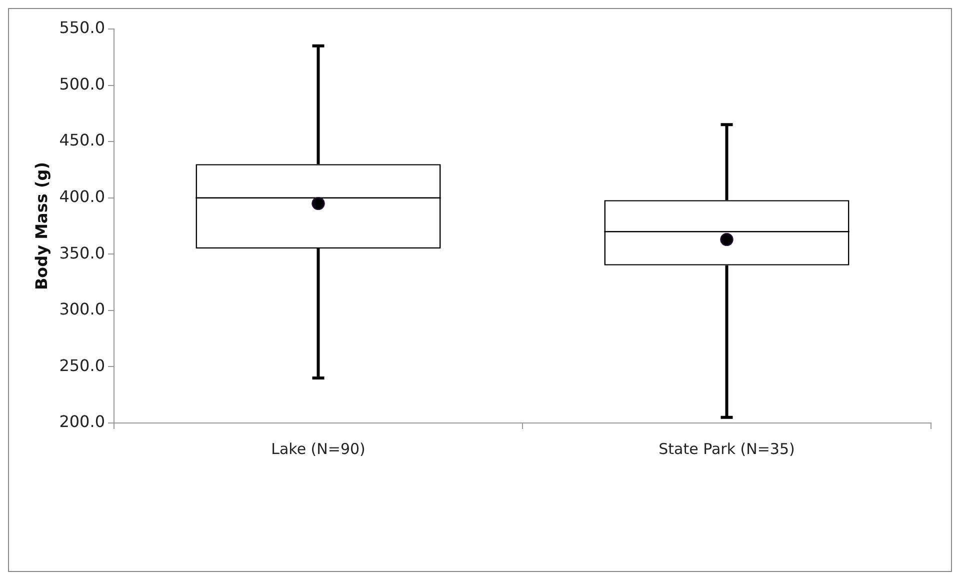 The image size is (960, 580). Describe the element at coordinates (82, 84) in the screenshot. I see `y-tick-label: 500.0` at that location.